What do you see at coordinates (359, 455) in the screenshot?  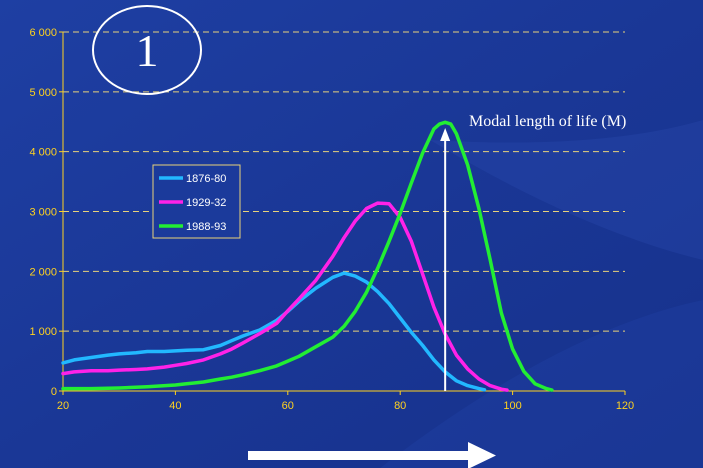 I see `direction-arrow-shaft` at bounding box center [359, 455].